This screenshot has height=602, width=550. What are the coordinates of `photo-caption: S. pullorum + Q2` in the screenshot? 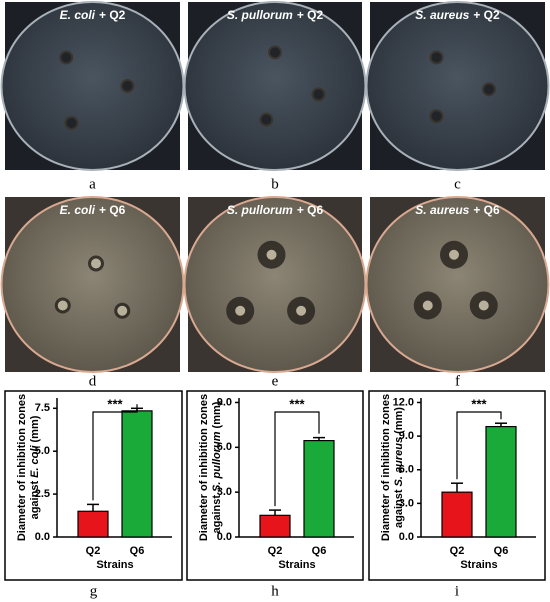 It's located at (275, 15).